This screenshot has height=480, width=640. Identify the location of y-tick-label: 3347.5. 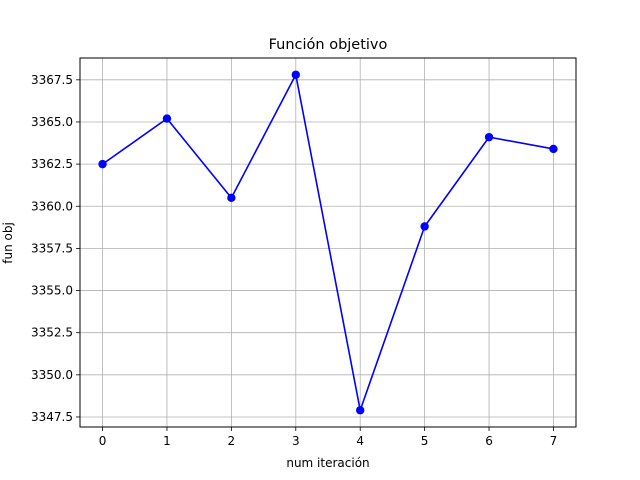
(52, 417).